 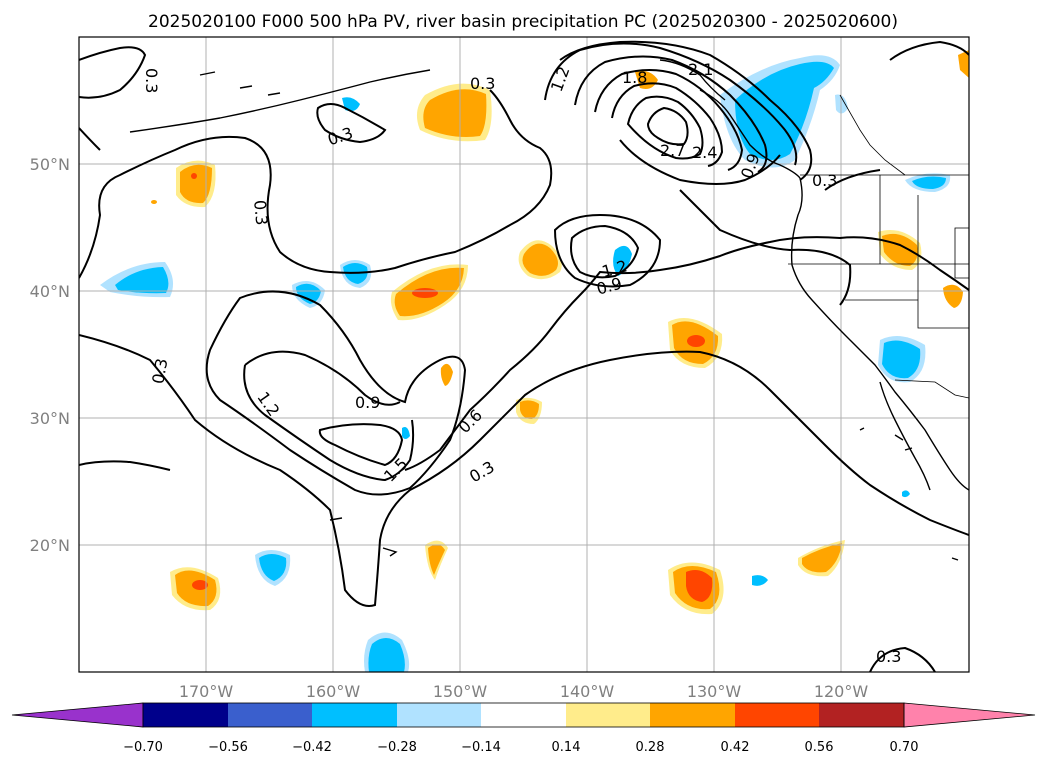 I want to click on colorbar-tick-label: −0.14, so click(x=481, y=747).